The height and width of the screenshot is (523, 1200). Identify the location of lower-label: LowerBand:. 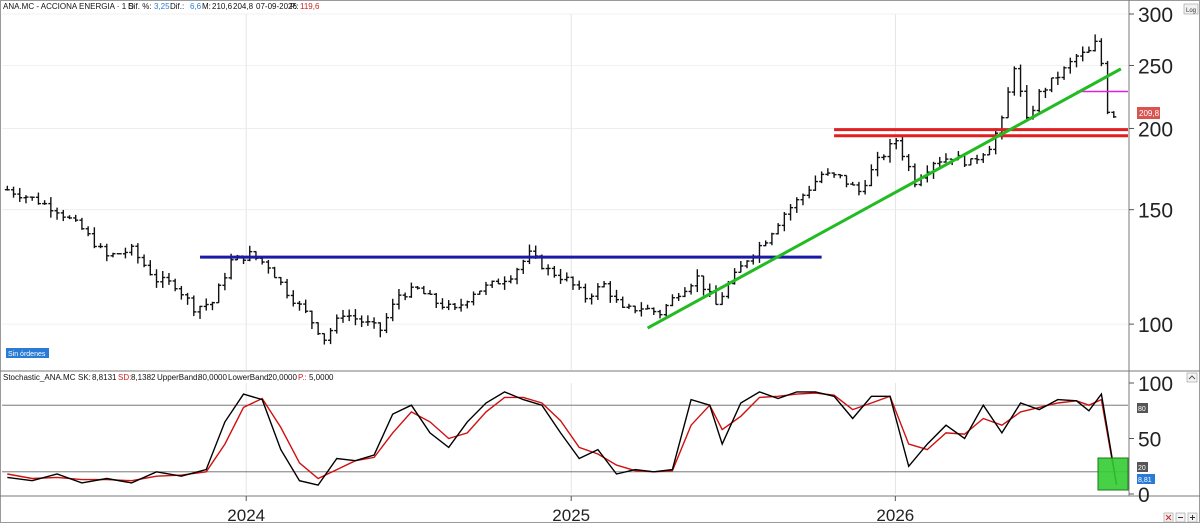
(249, 377).